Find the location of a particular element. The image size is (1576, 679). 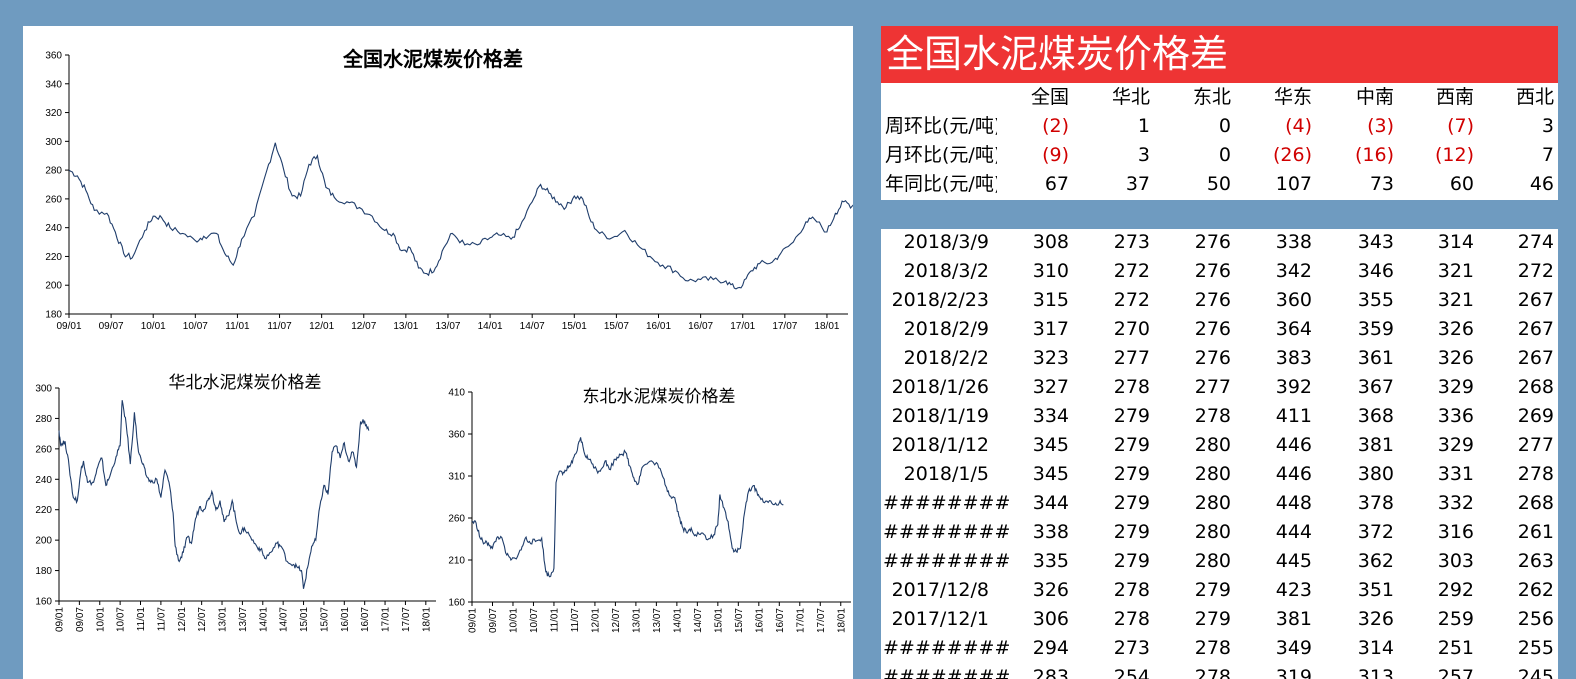

northeast-y-tick-label: 160 is located at coordinates (456, 603).